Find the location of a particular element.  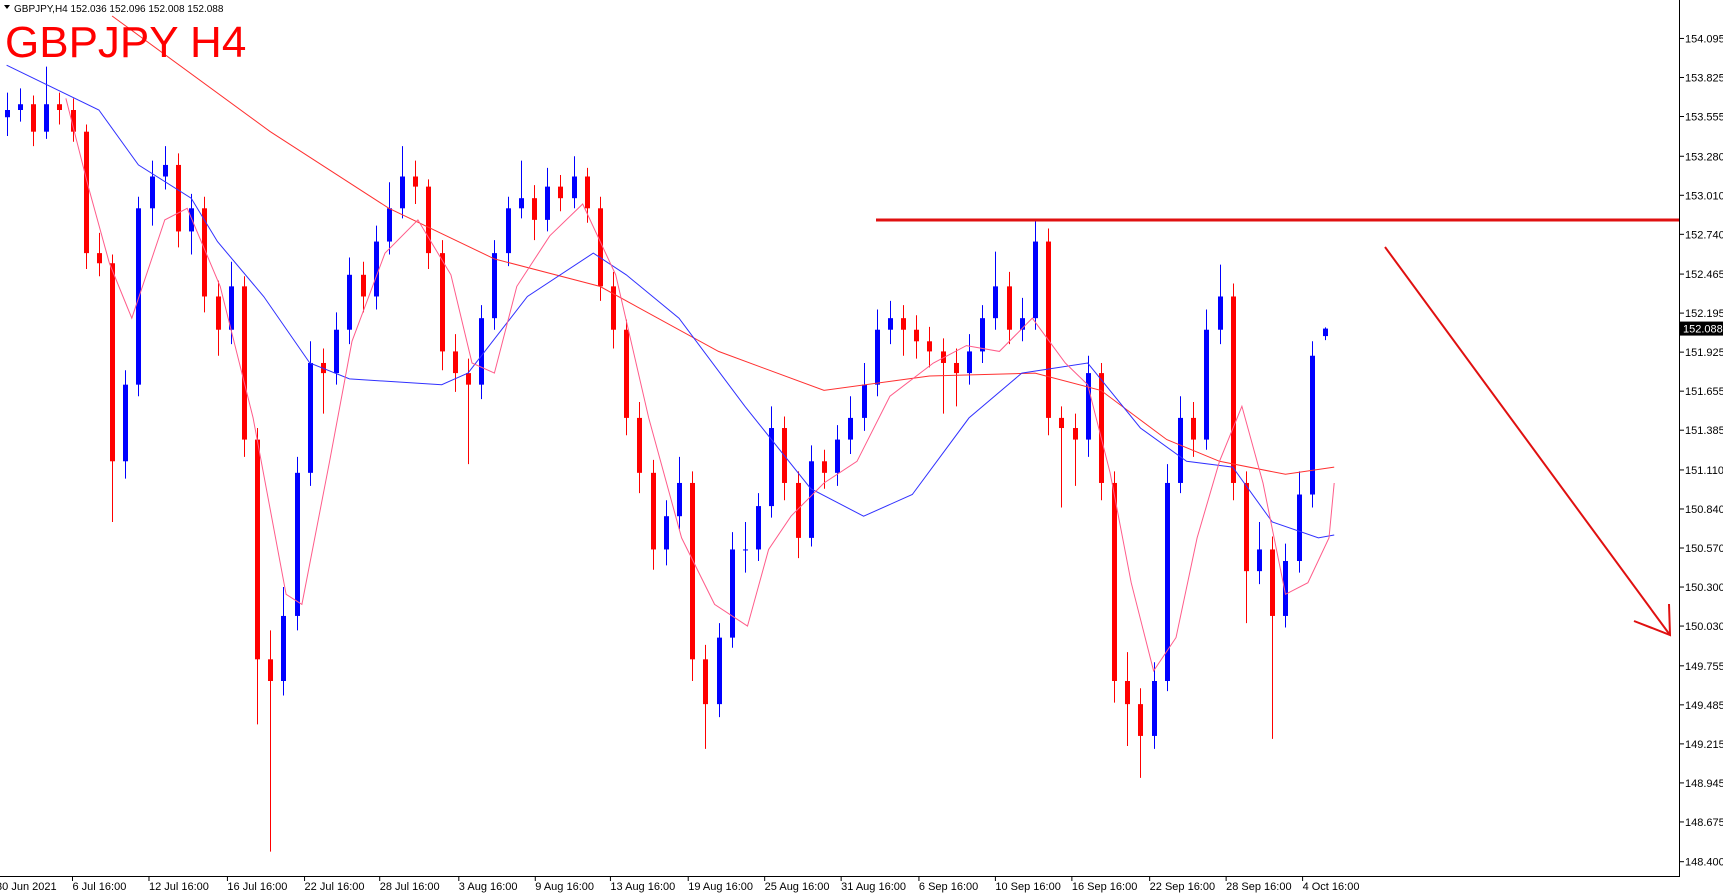

x-tick-label: 28 Sep 16:00 is located at coordinates (1258, 887).